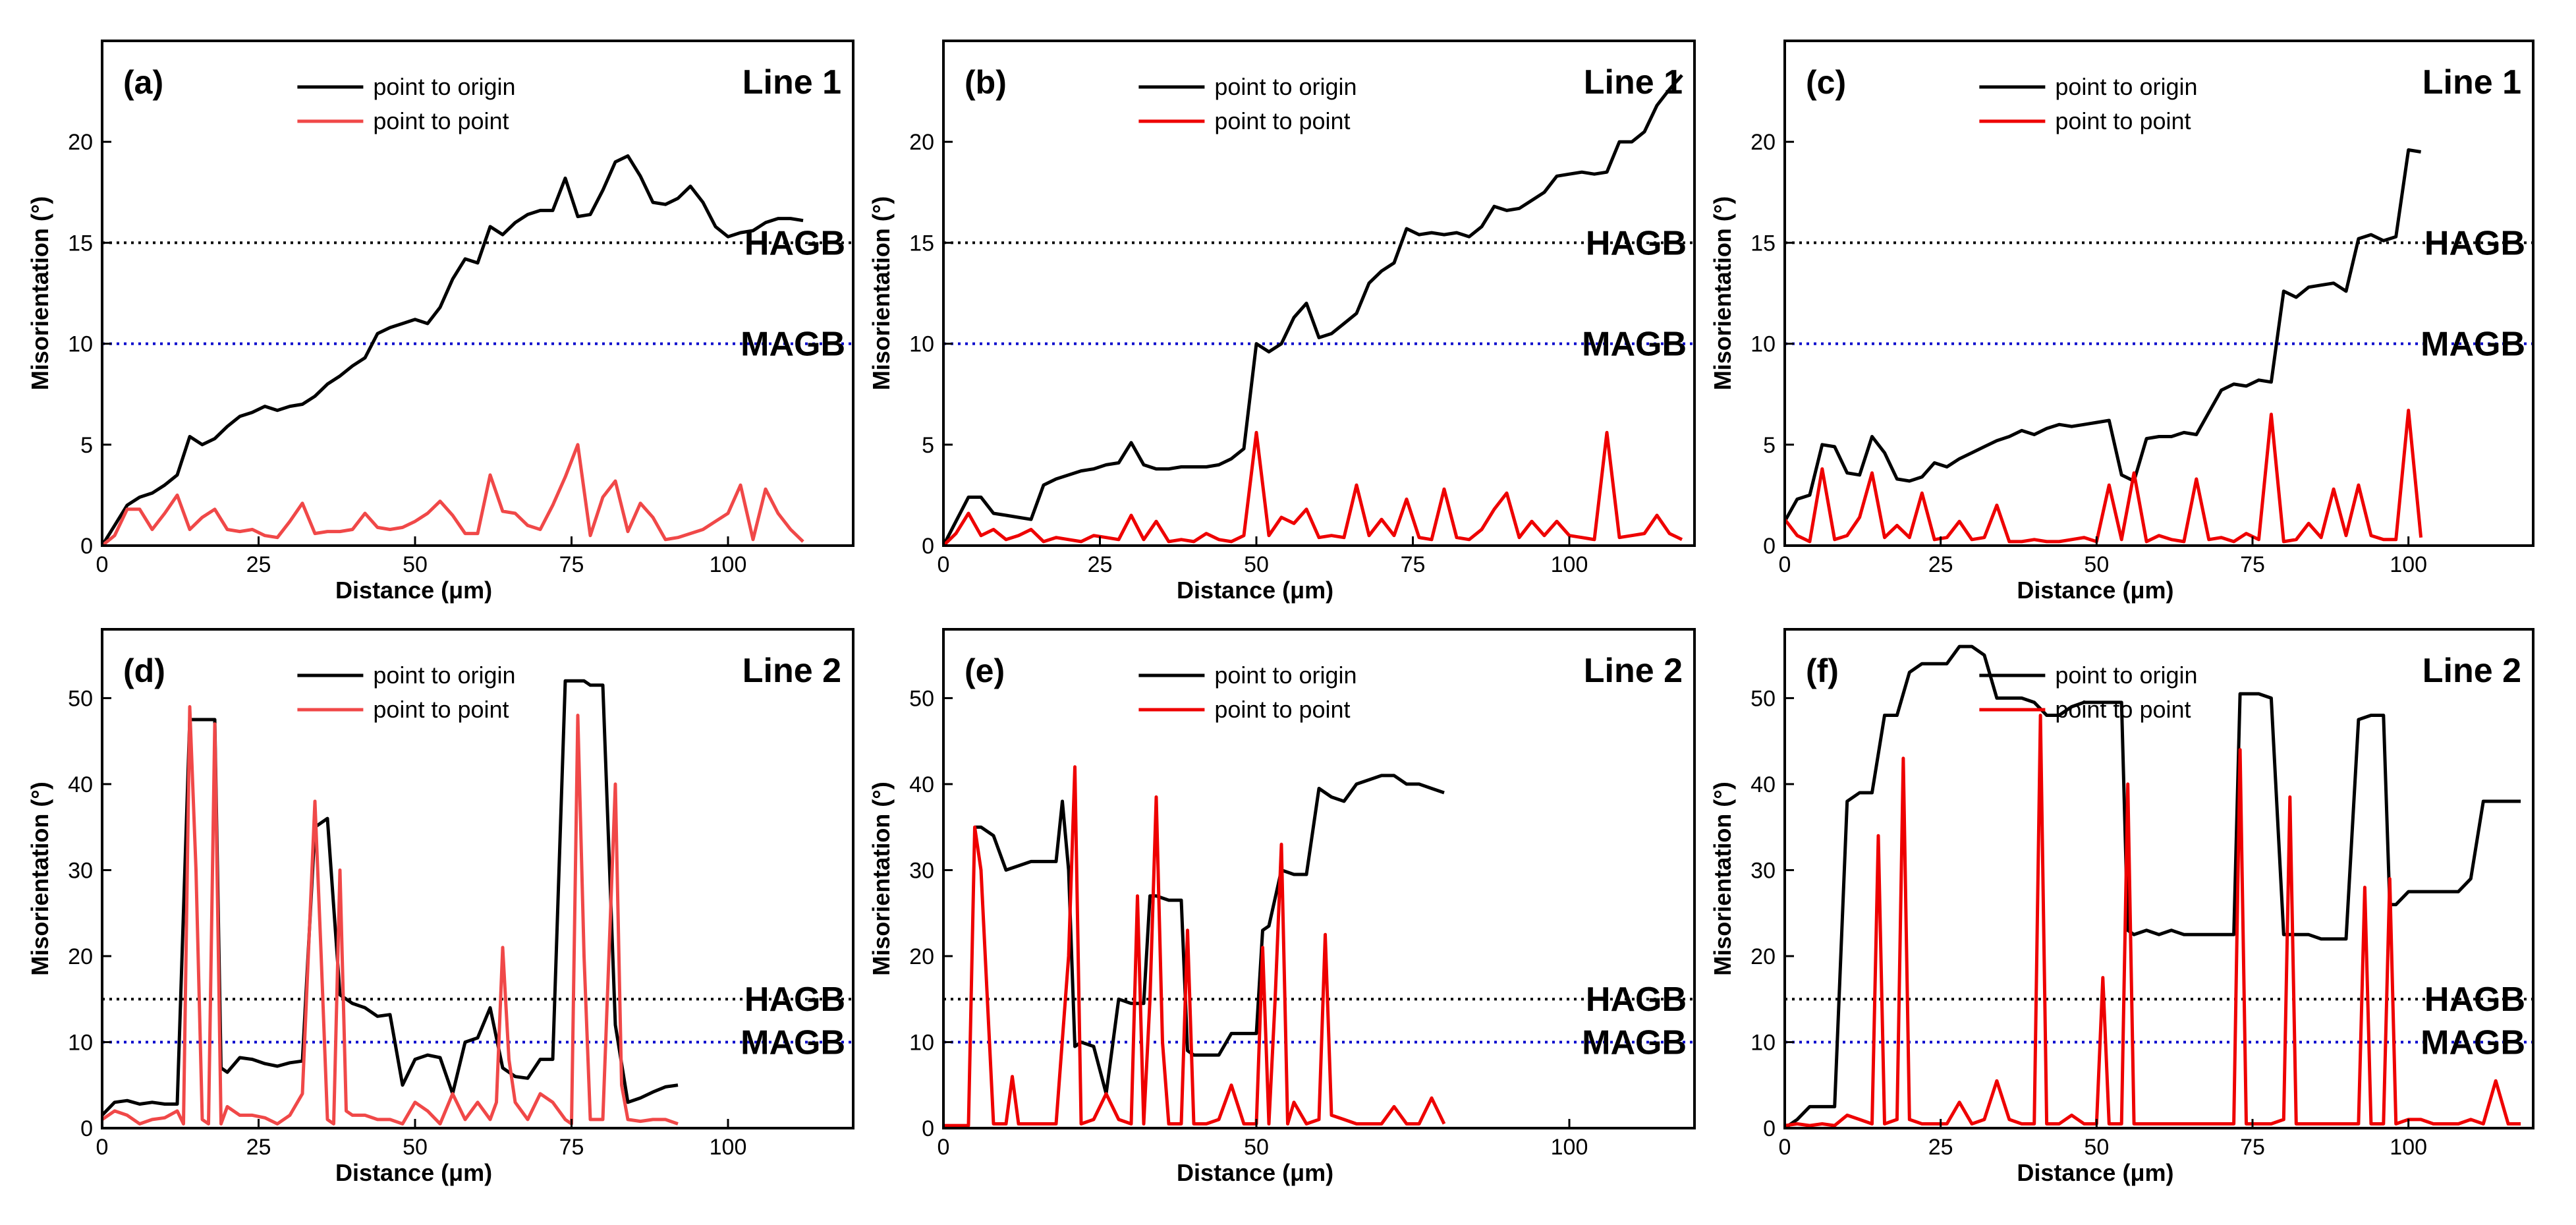  What do you see at coordinates (1636, 243) in the screenshot?
I see `panel-b-hagb-label: HAGB` at bounding box center [1636, 243].